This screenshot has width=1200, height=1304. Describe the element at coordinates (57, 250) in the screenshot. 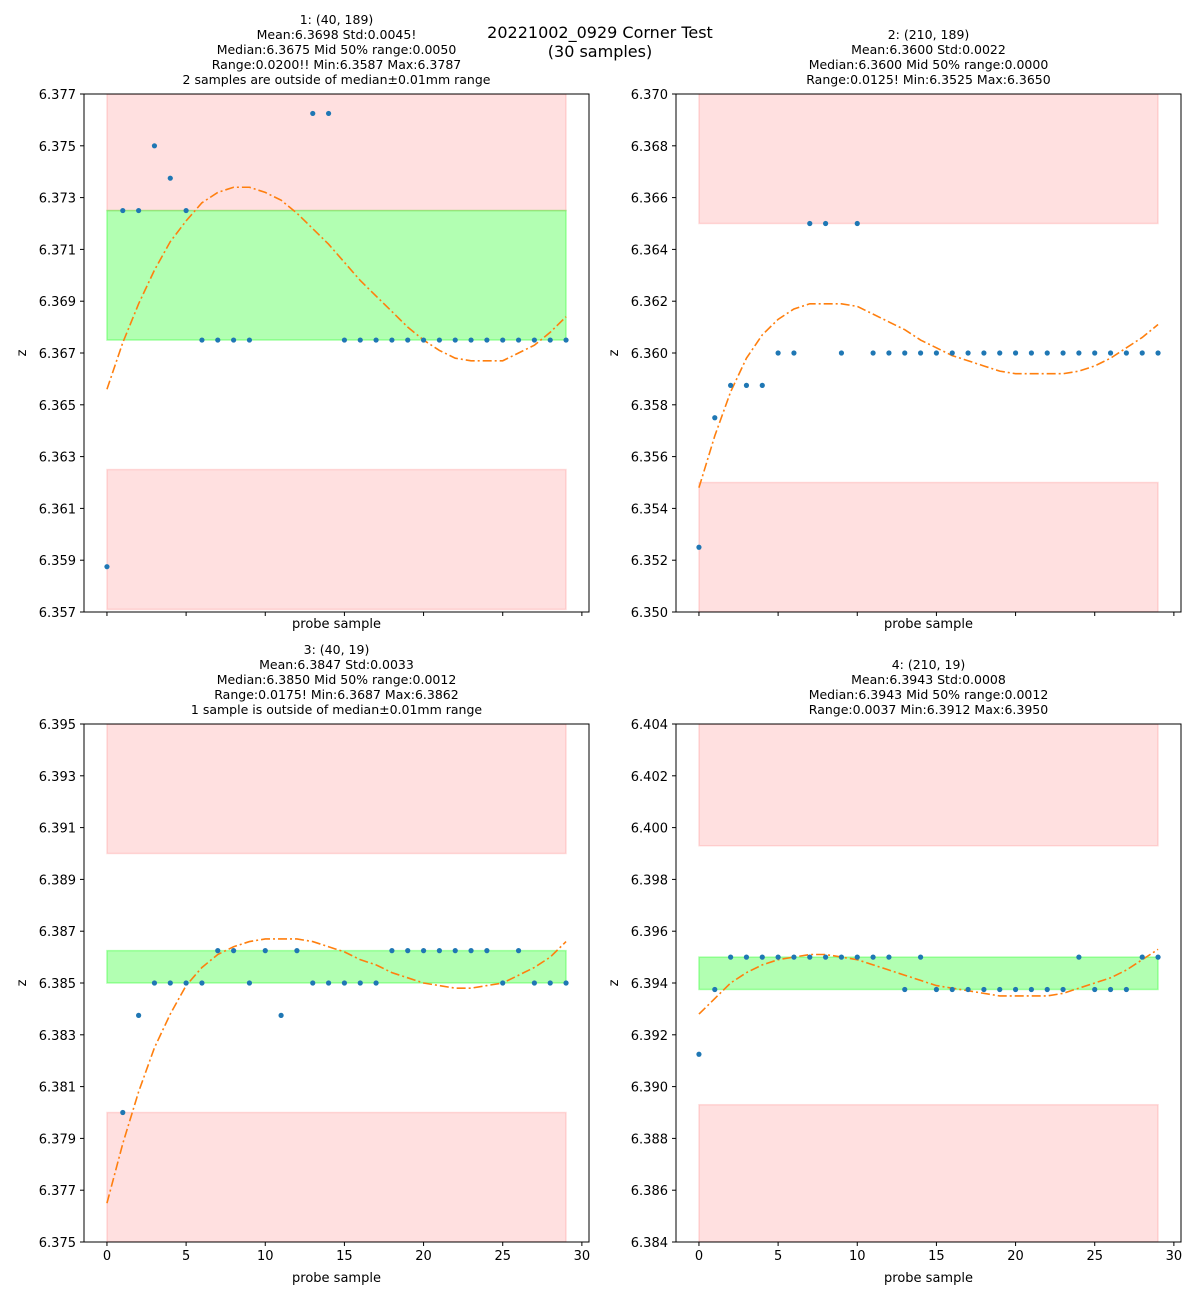

I see `y-tick-label: 6.371` at that location.